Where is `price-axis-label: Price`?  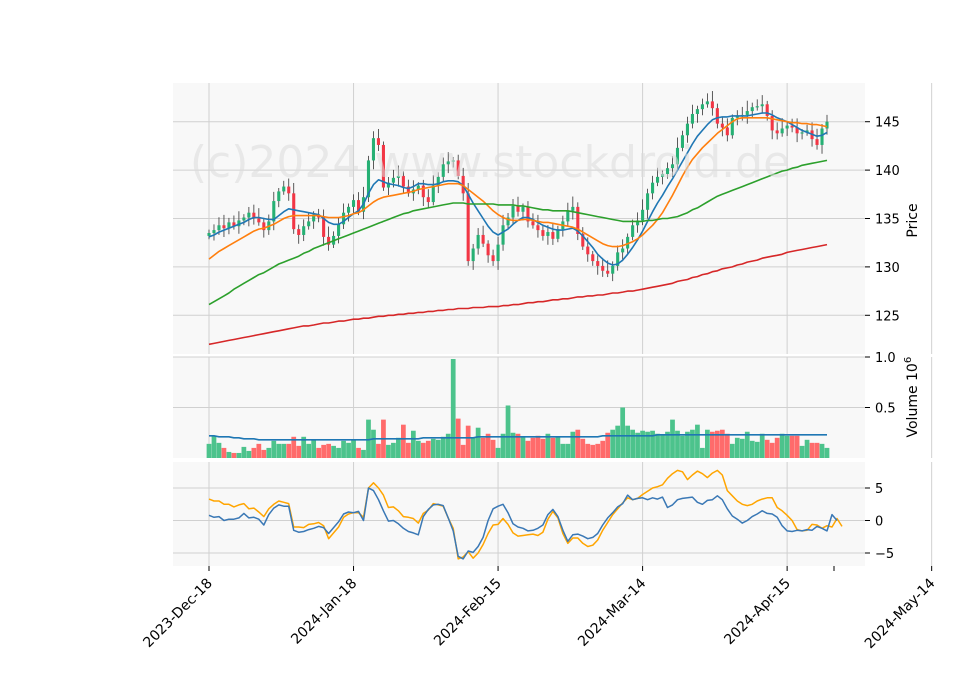
price-axis-label: Price is located at coordinates (913, 220).